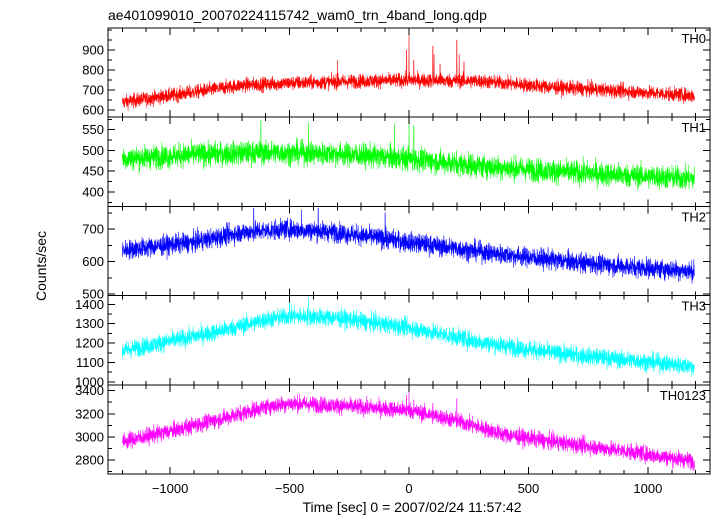 The image size is (717, 516). What do you see at coordinates (89, 343) in the screenshot?
I see `y-tick-label: 1200` at bounding box center [89, 343].